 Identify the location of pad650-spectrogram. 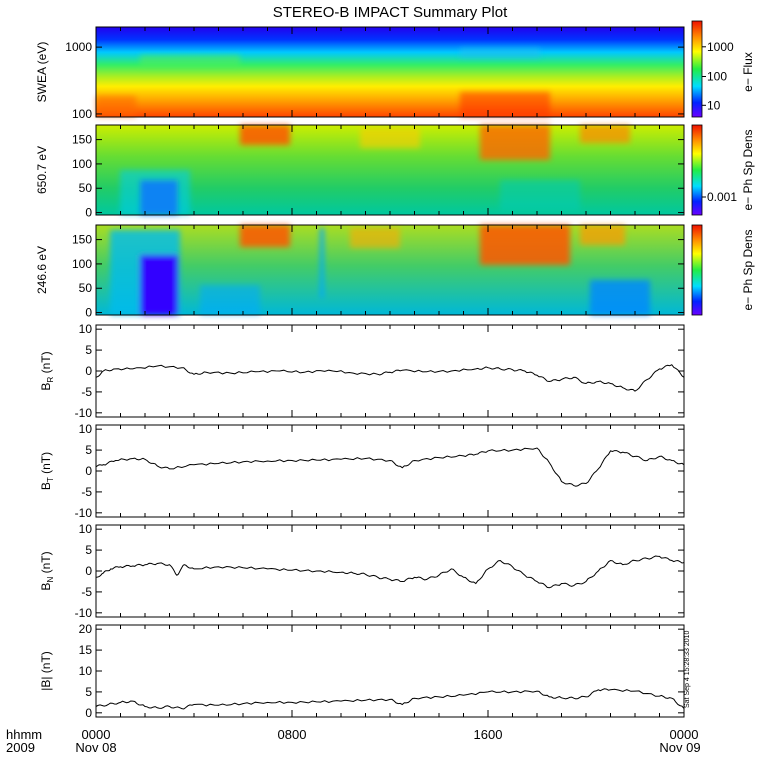
(390, 170).